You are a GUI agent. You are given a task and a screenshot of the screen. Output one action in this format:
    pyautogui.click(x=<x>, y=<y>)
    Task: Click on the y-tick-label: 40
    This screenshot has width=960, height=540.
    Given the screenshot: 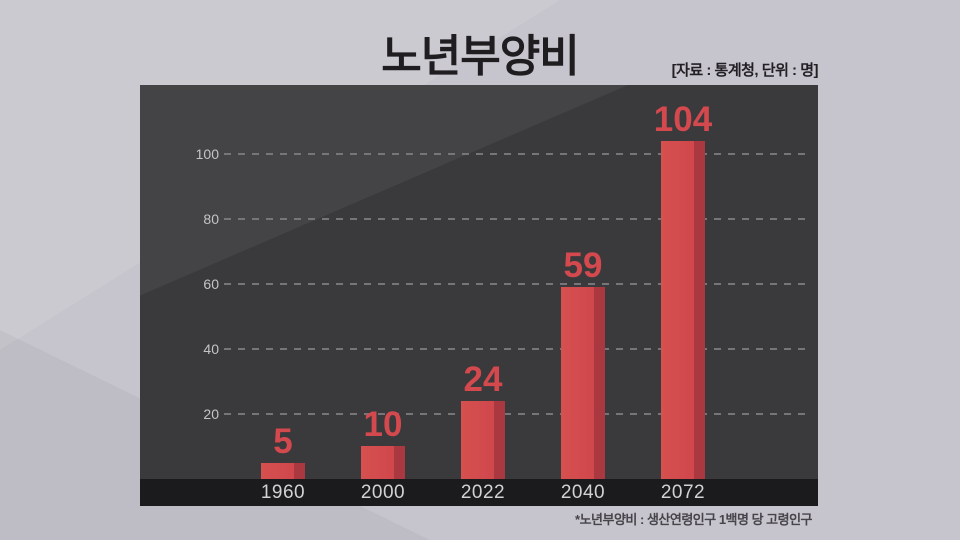 What is the action you would take?
    pyautogui.click(x=211, y=349)
    